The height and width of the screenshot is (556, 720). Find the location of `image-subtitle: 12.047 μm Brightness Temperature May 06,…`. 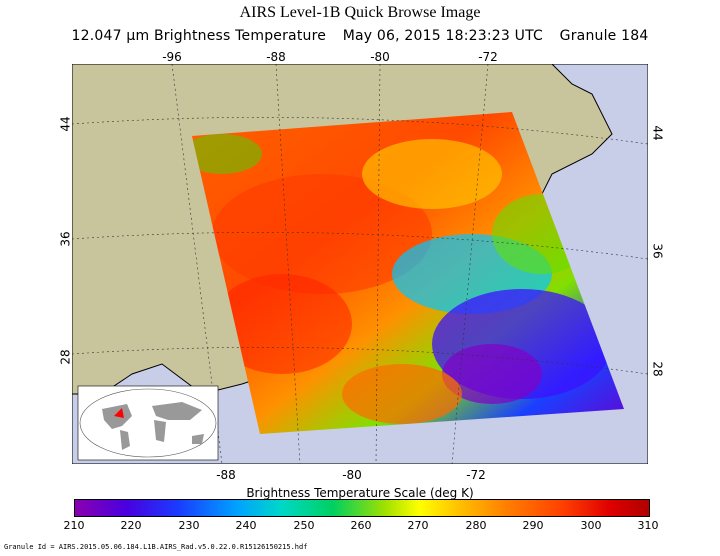

image-subtitle: 12.047 μm Brightness Temperature May 06,… is located at coordinates (360, 36).